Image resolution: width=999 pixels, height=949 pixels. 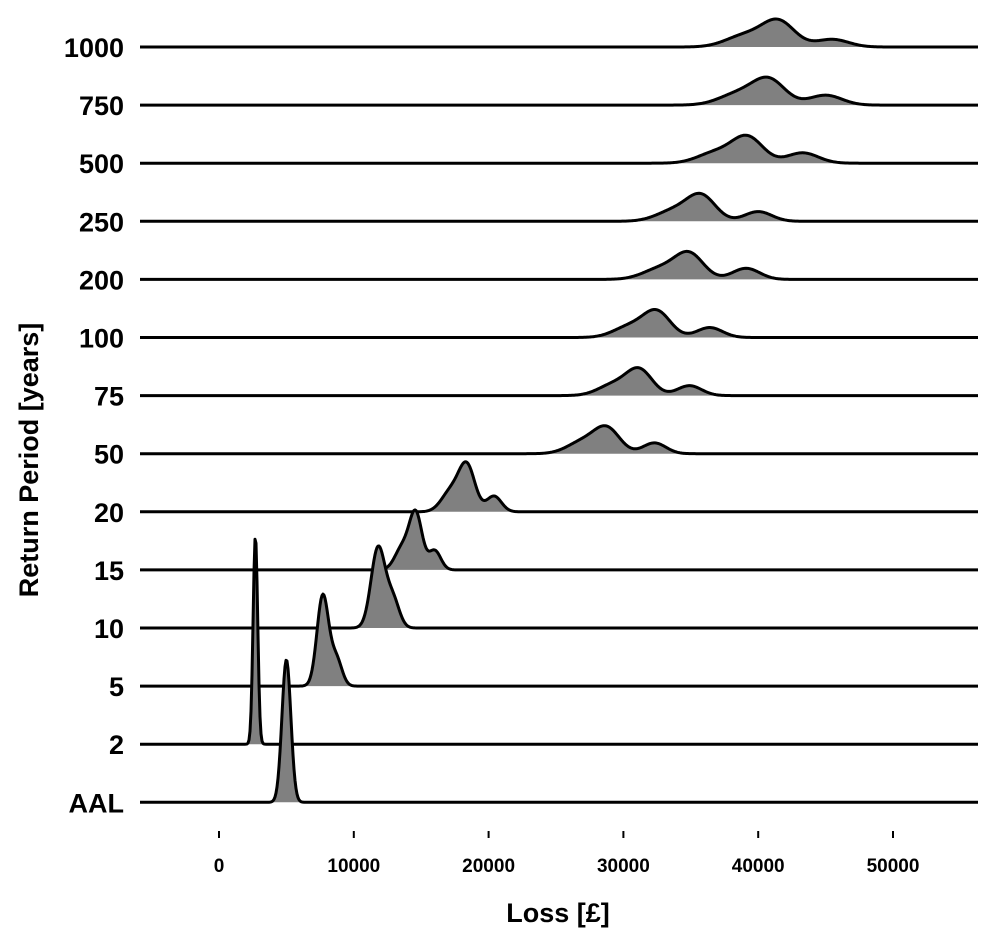 I want to click on x-axis: 0 10000 20000 30000 40000 50000, so click(x=567, y=854).